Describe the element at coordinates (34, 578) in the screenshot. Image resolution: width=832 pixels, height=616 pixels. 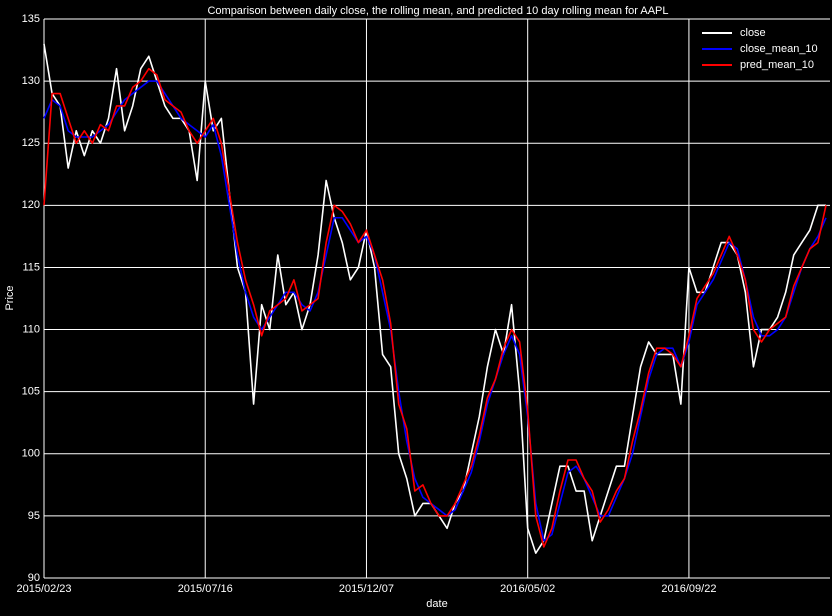
I see `y-tick-label: 90` at that location.